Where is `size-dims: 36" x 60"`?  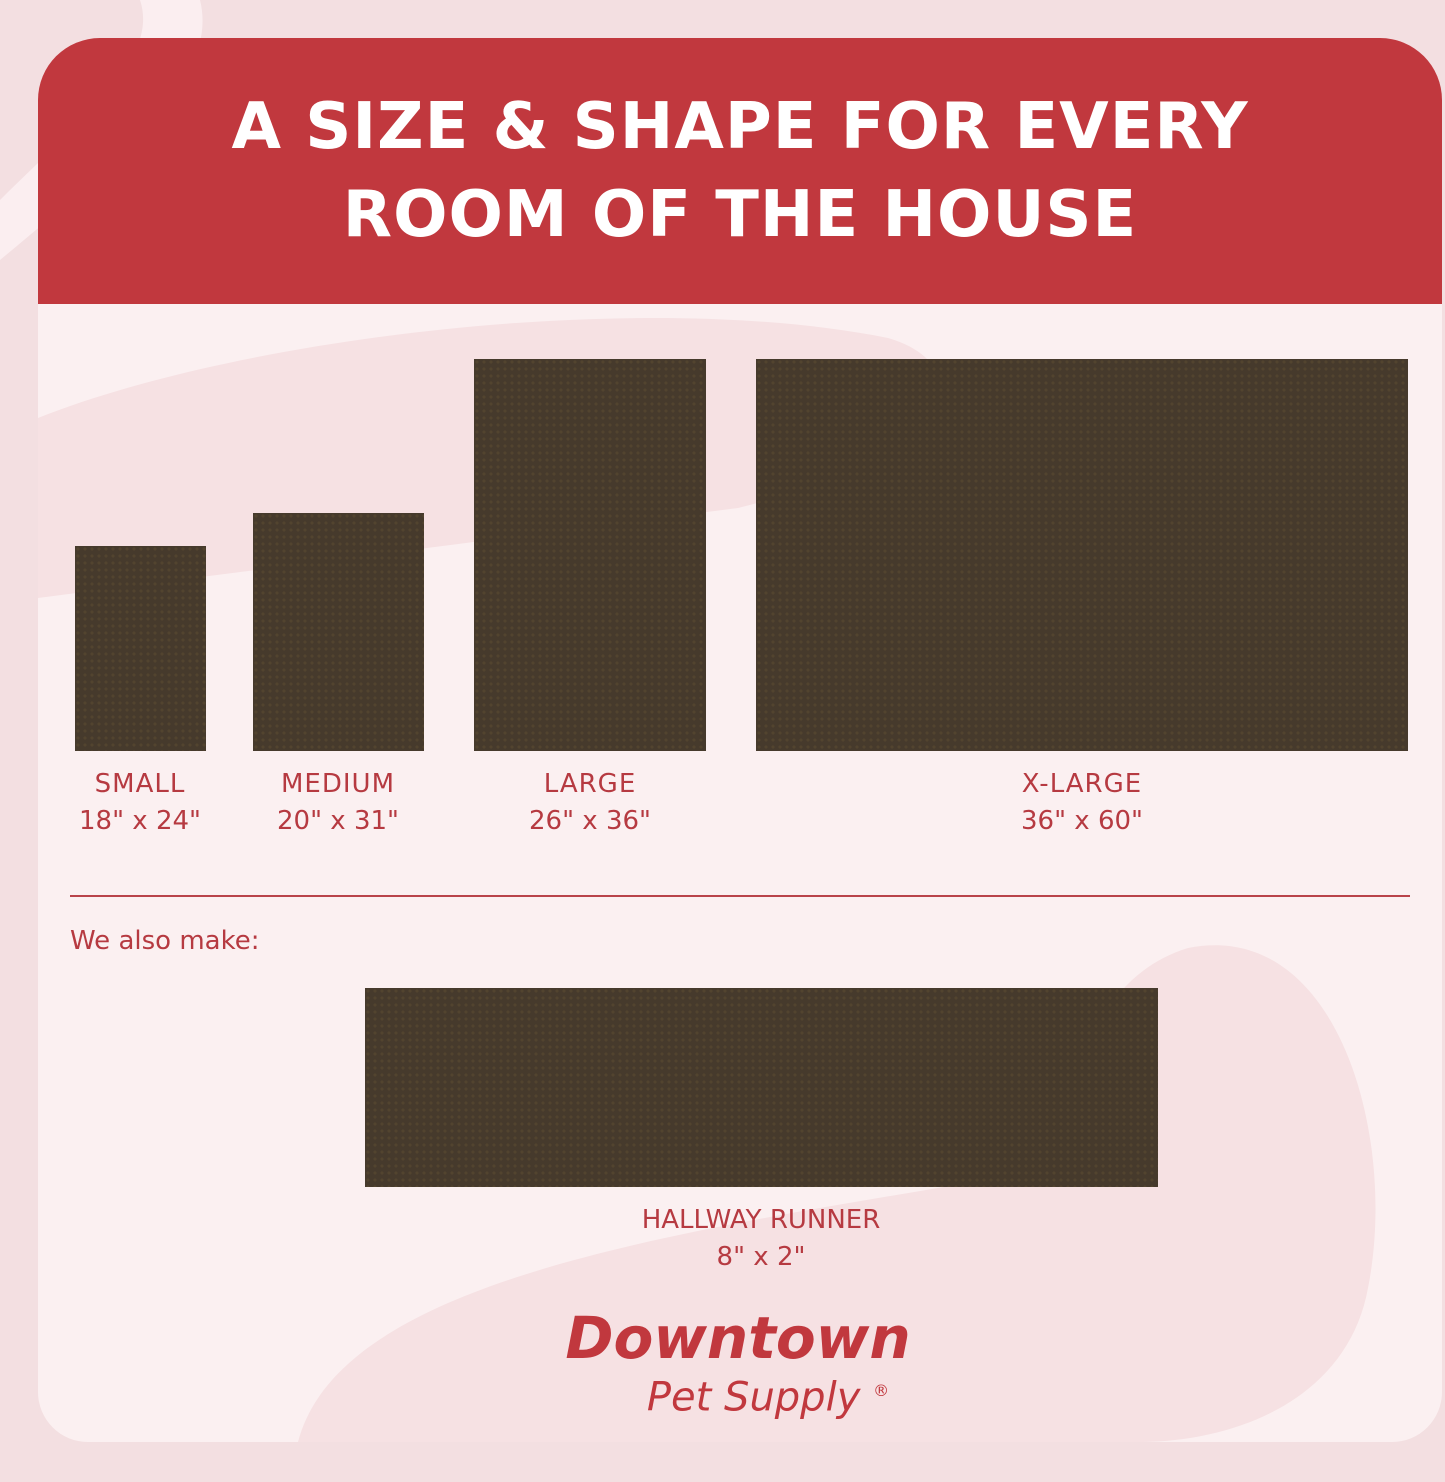
size-dims: 36" x 60" is located at coordinates (1082, 821).